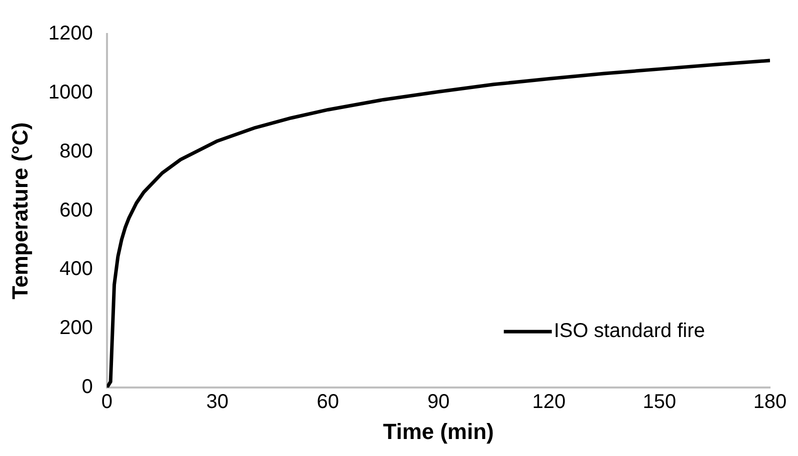 Image resolution: width=798 pixels, height=456 pixels. Describe the element at coordinates (438, 402) in the screenshot. I see `x-tick-label: 90` at that location.